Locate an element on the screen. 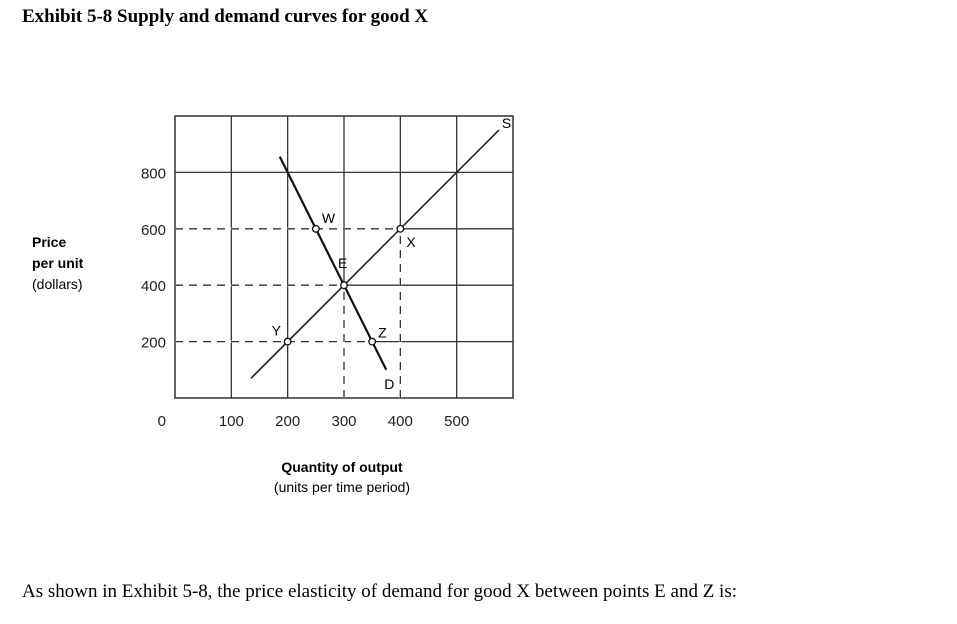 This screenshot has height=624, width=957. curve-D is located at coordinates (333, 263).